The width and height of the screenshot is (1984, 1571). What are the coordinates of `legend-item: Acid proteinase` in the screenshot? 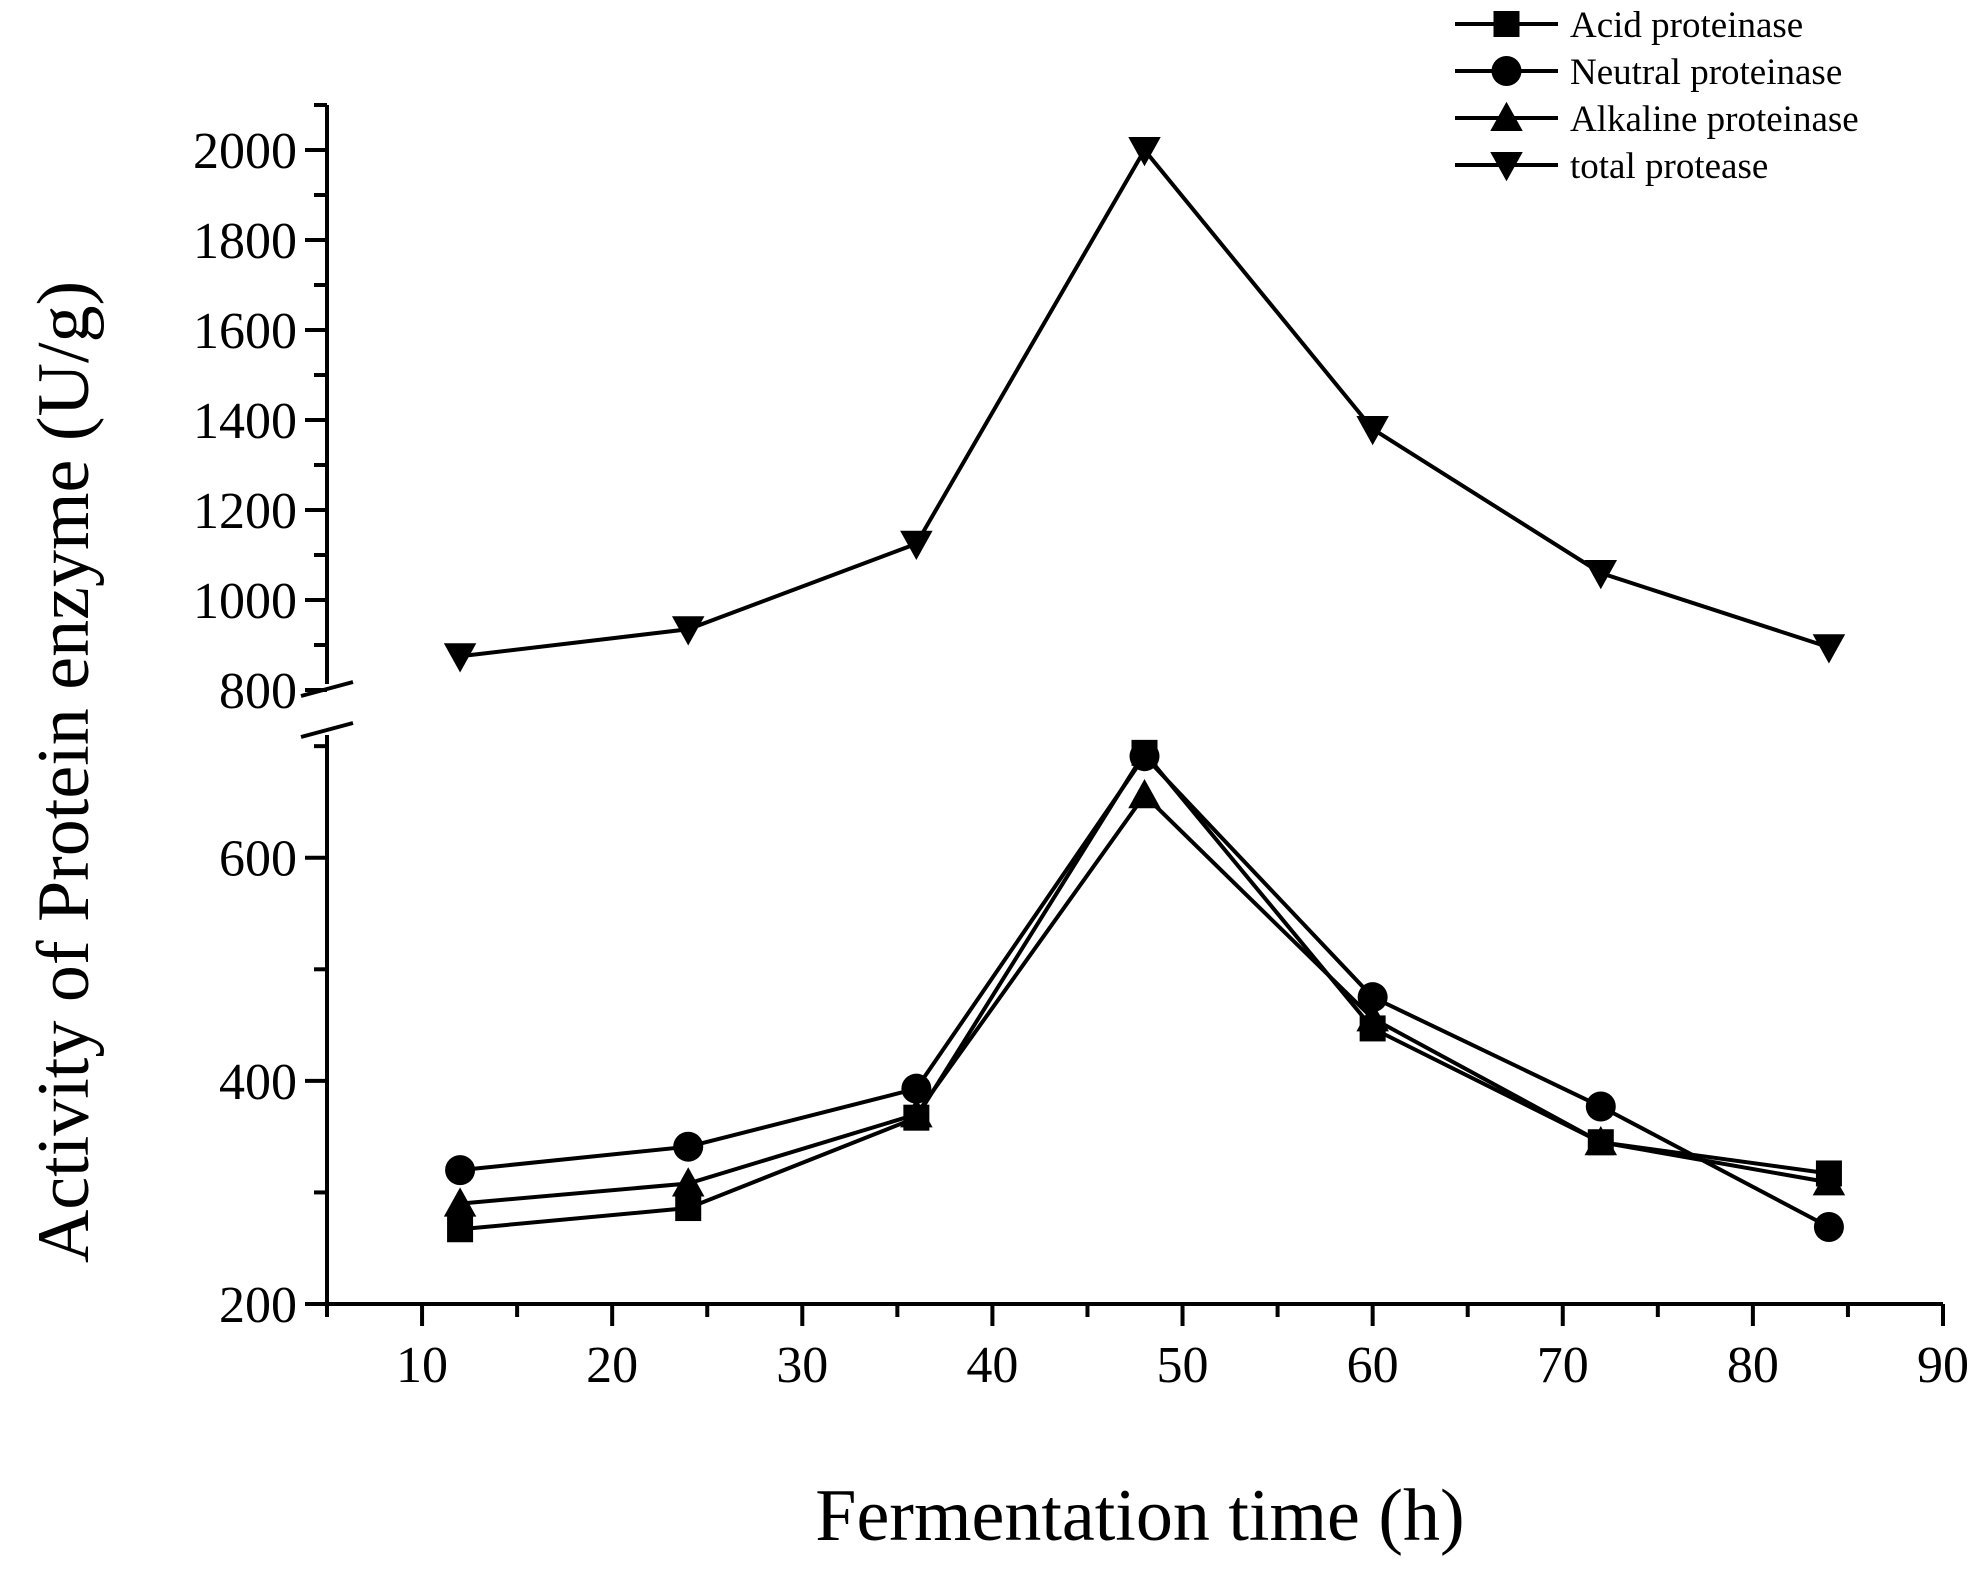 It's located at (1629, 25).